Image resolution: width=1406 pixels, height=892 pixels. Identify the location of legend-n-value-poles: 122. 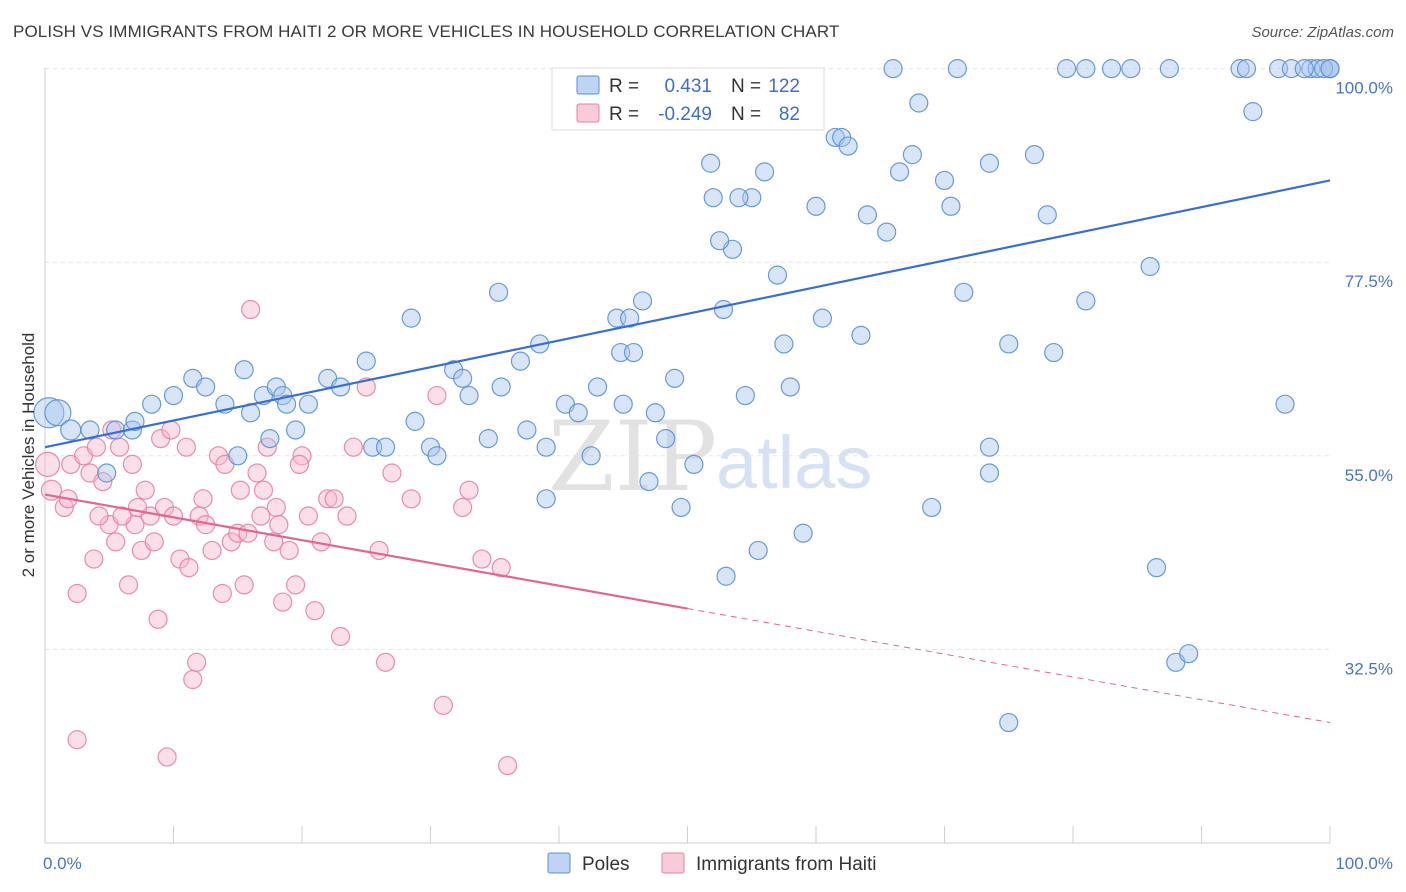
(784, 86).